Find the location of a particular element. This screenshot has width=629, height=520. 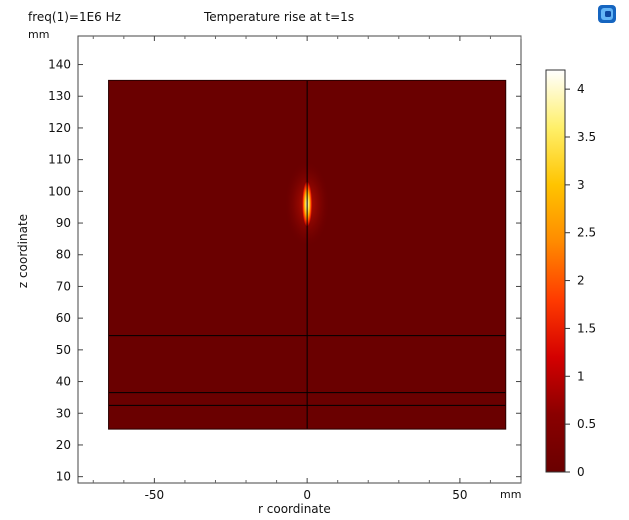

plot-title: Temperature rise at t=1s is located at coordinates (279, 17).